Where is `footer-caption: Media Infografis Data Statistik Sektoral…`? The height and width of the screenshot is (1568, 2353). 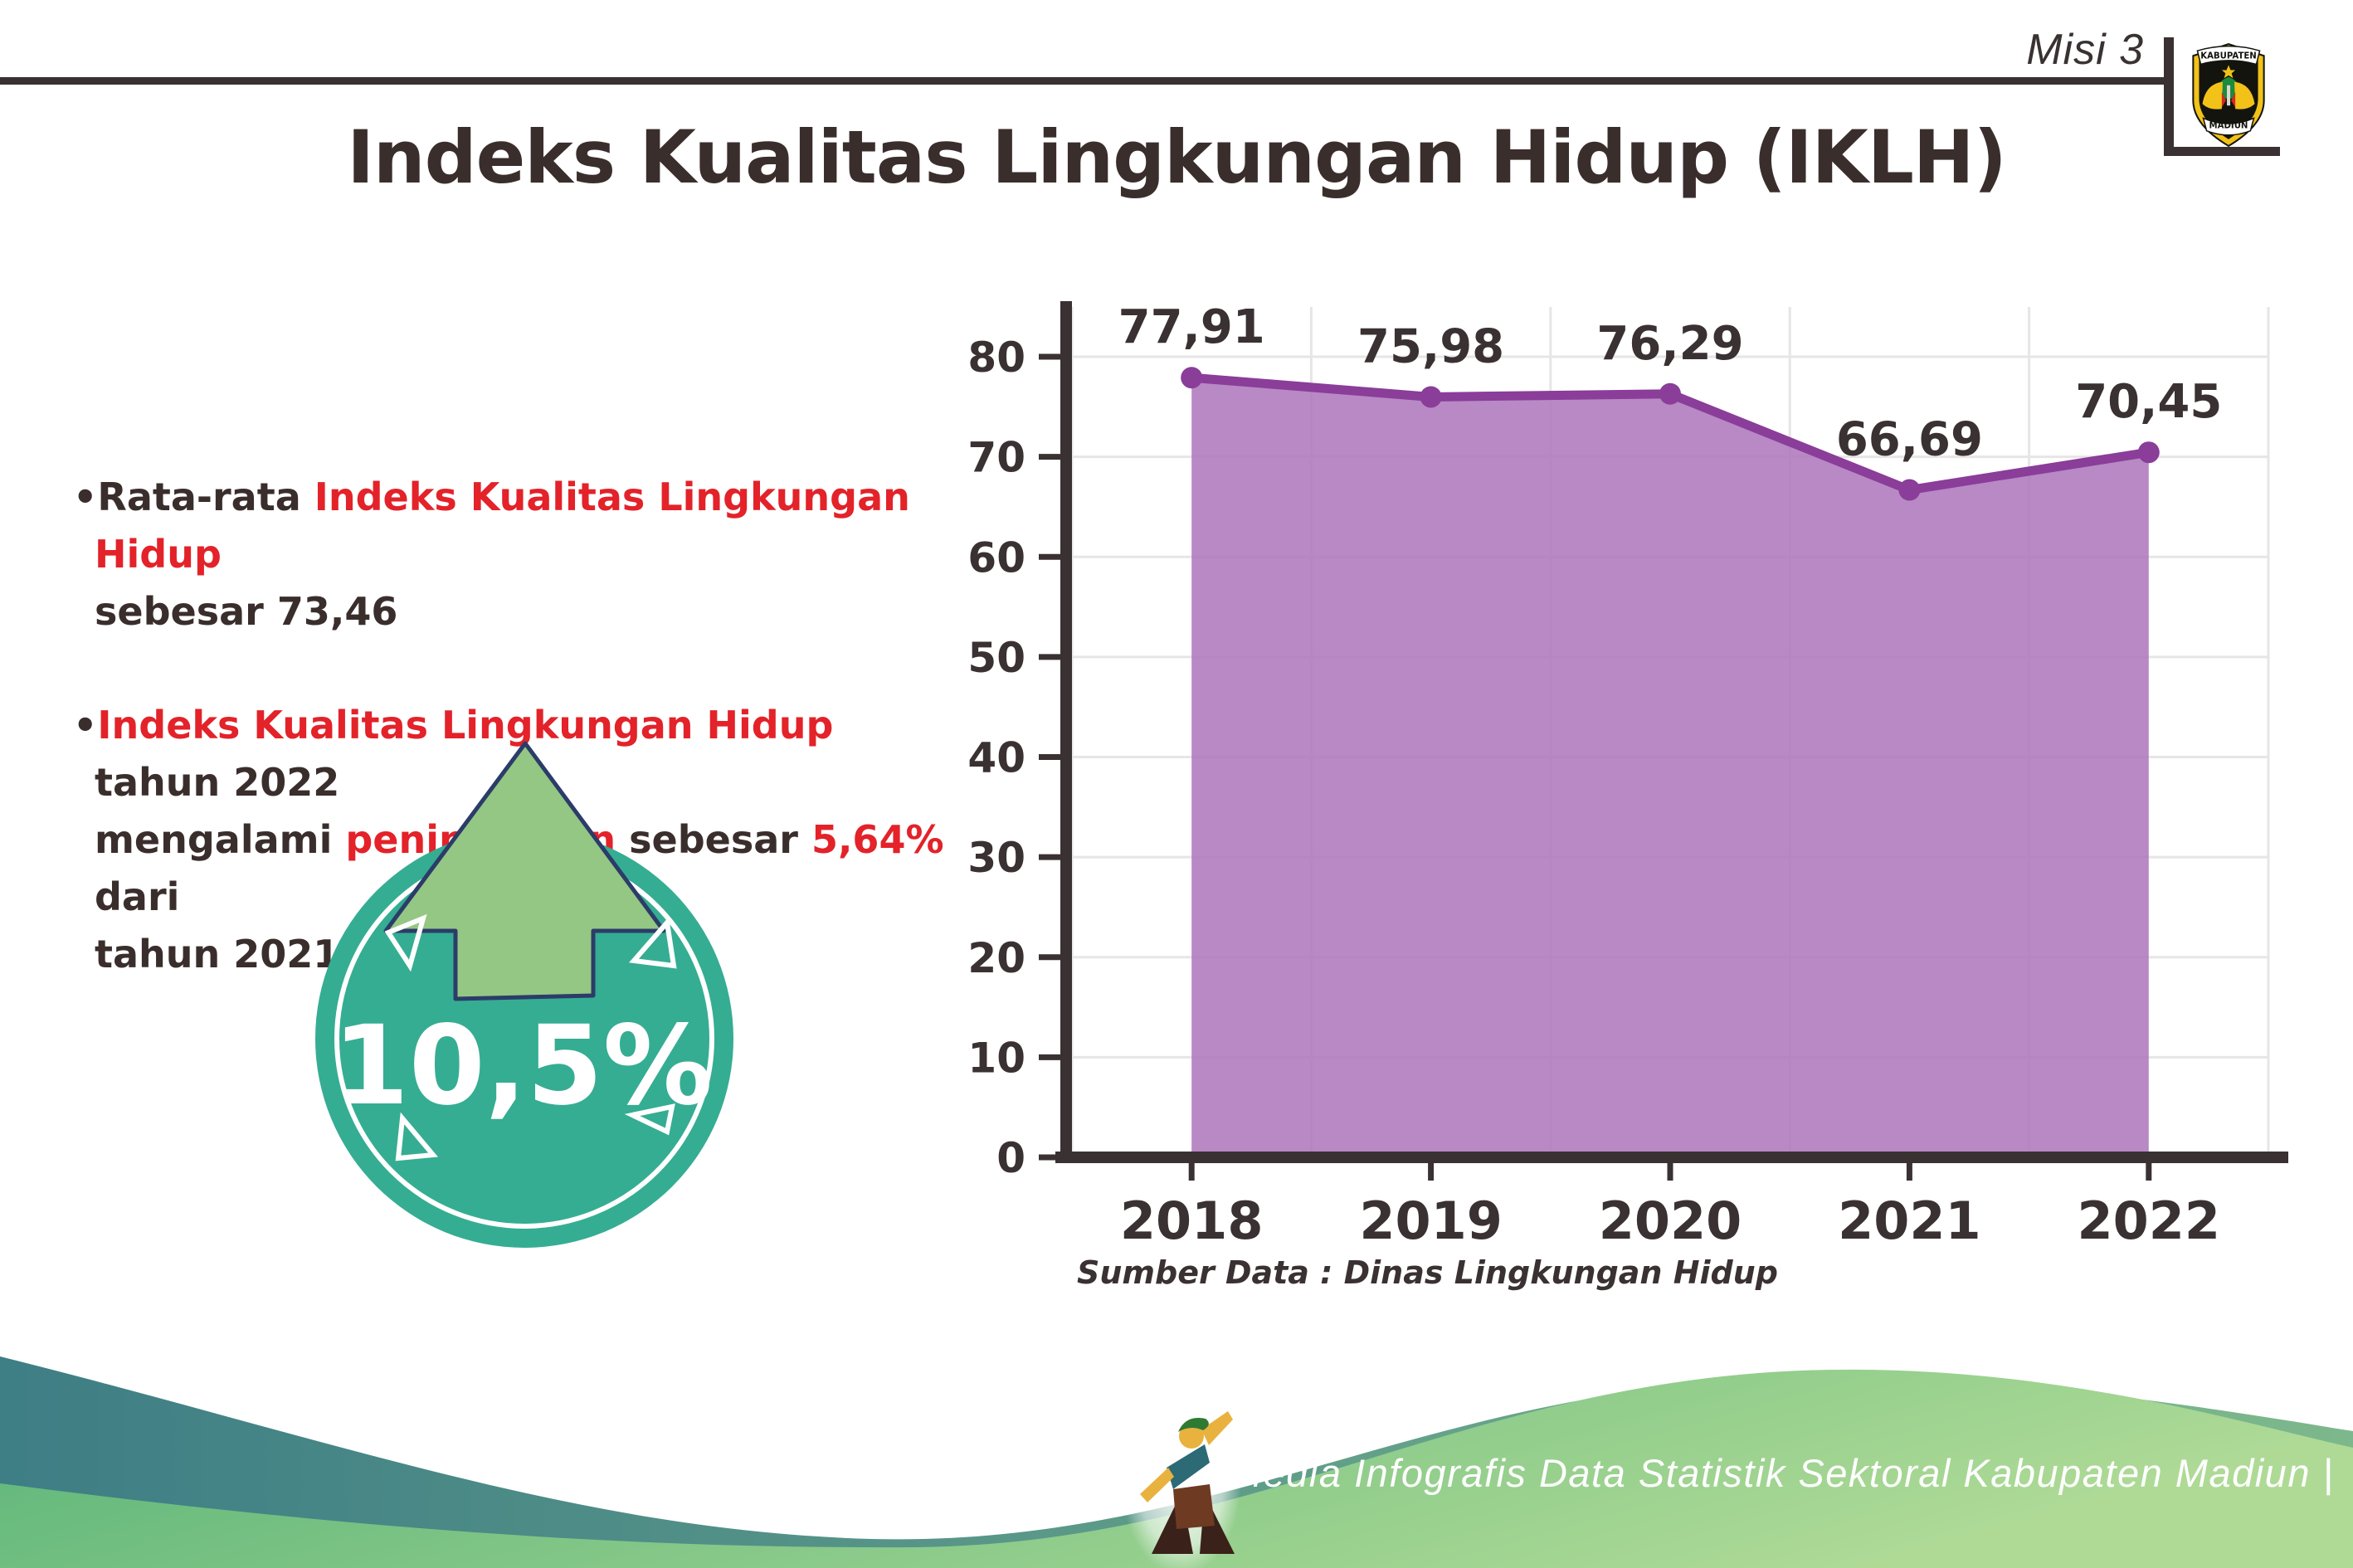
footer-caption: Media Infografis Data Statistik Sektoral… is located at coordinates (1782, 1473).